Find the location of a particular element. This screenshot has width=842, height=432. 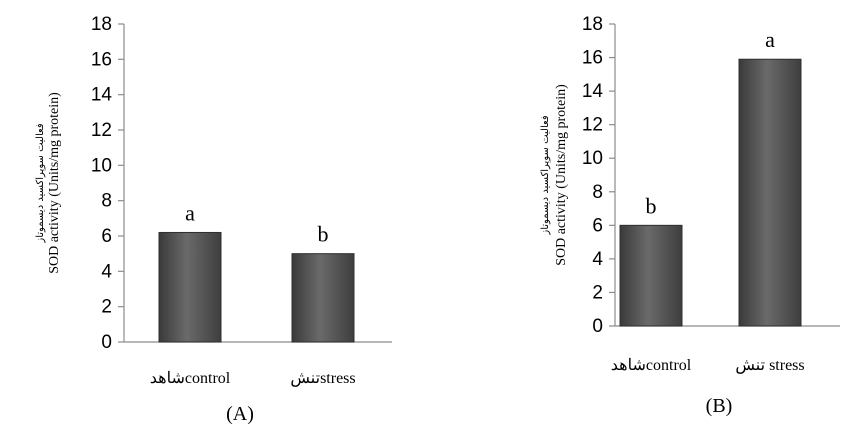

category-label: تنشstress is located at coordinates (322, 378).